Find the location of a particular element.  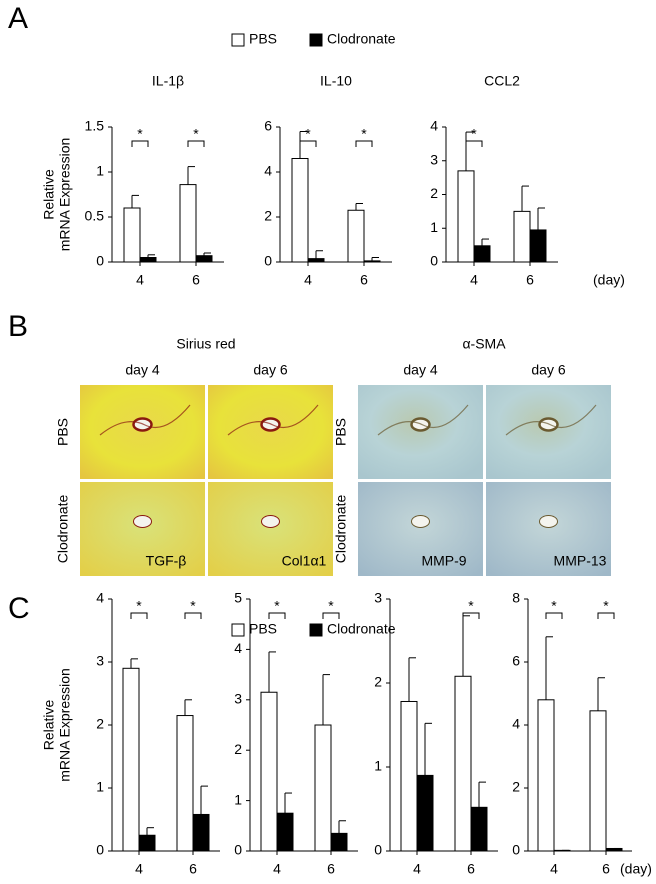

chart-title: IL-1β is located at coordinates (168, 81).